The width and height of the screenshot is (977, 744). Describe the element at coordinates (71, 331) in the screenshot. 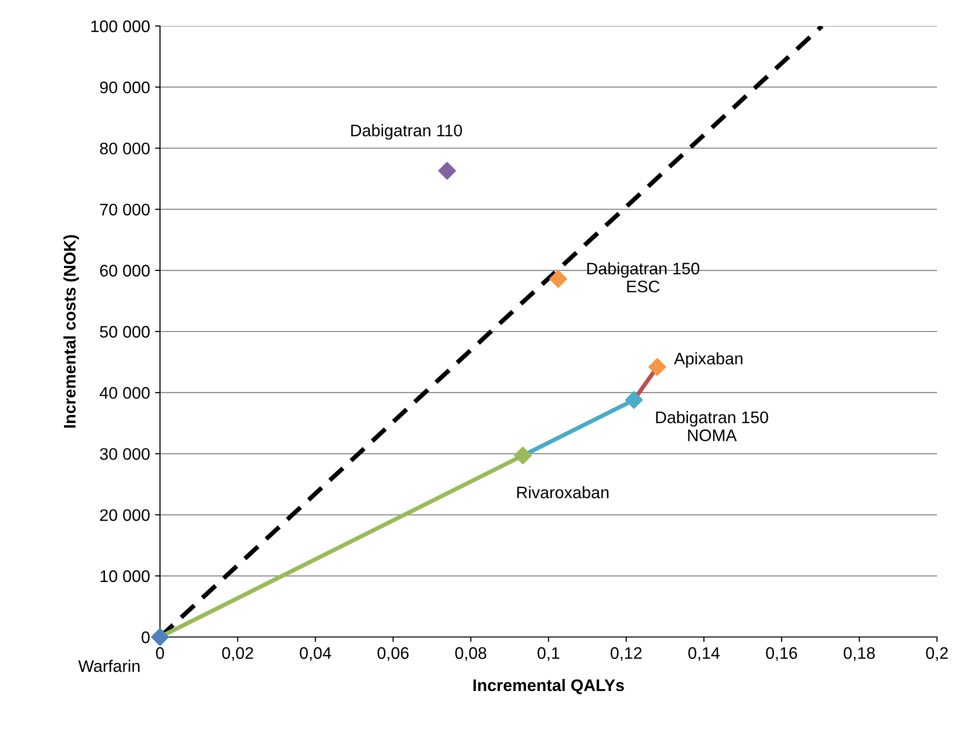

I see `y-axis-title: Incremental costs (NOK)` at that location.